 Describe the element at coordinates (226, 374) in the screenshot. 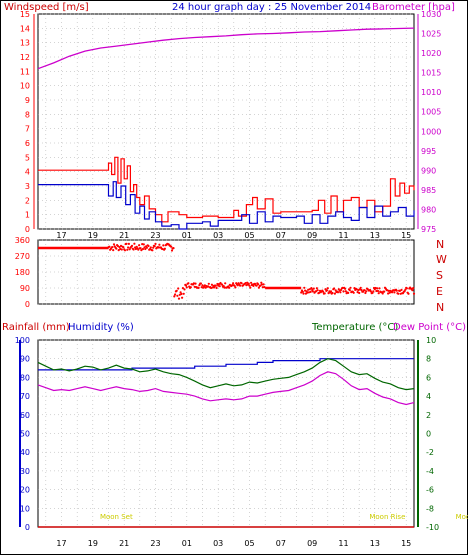

I see `temperature-line` at that location.